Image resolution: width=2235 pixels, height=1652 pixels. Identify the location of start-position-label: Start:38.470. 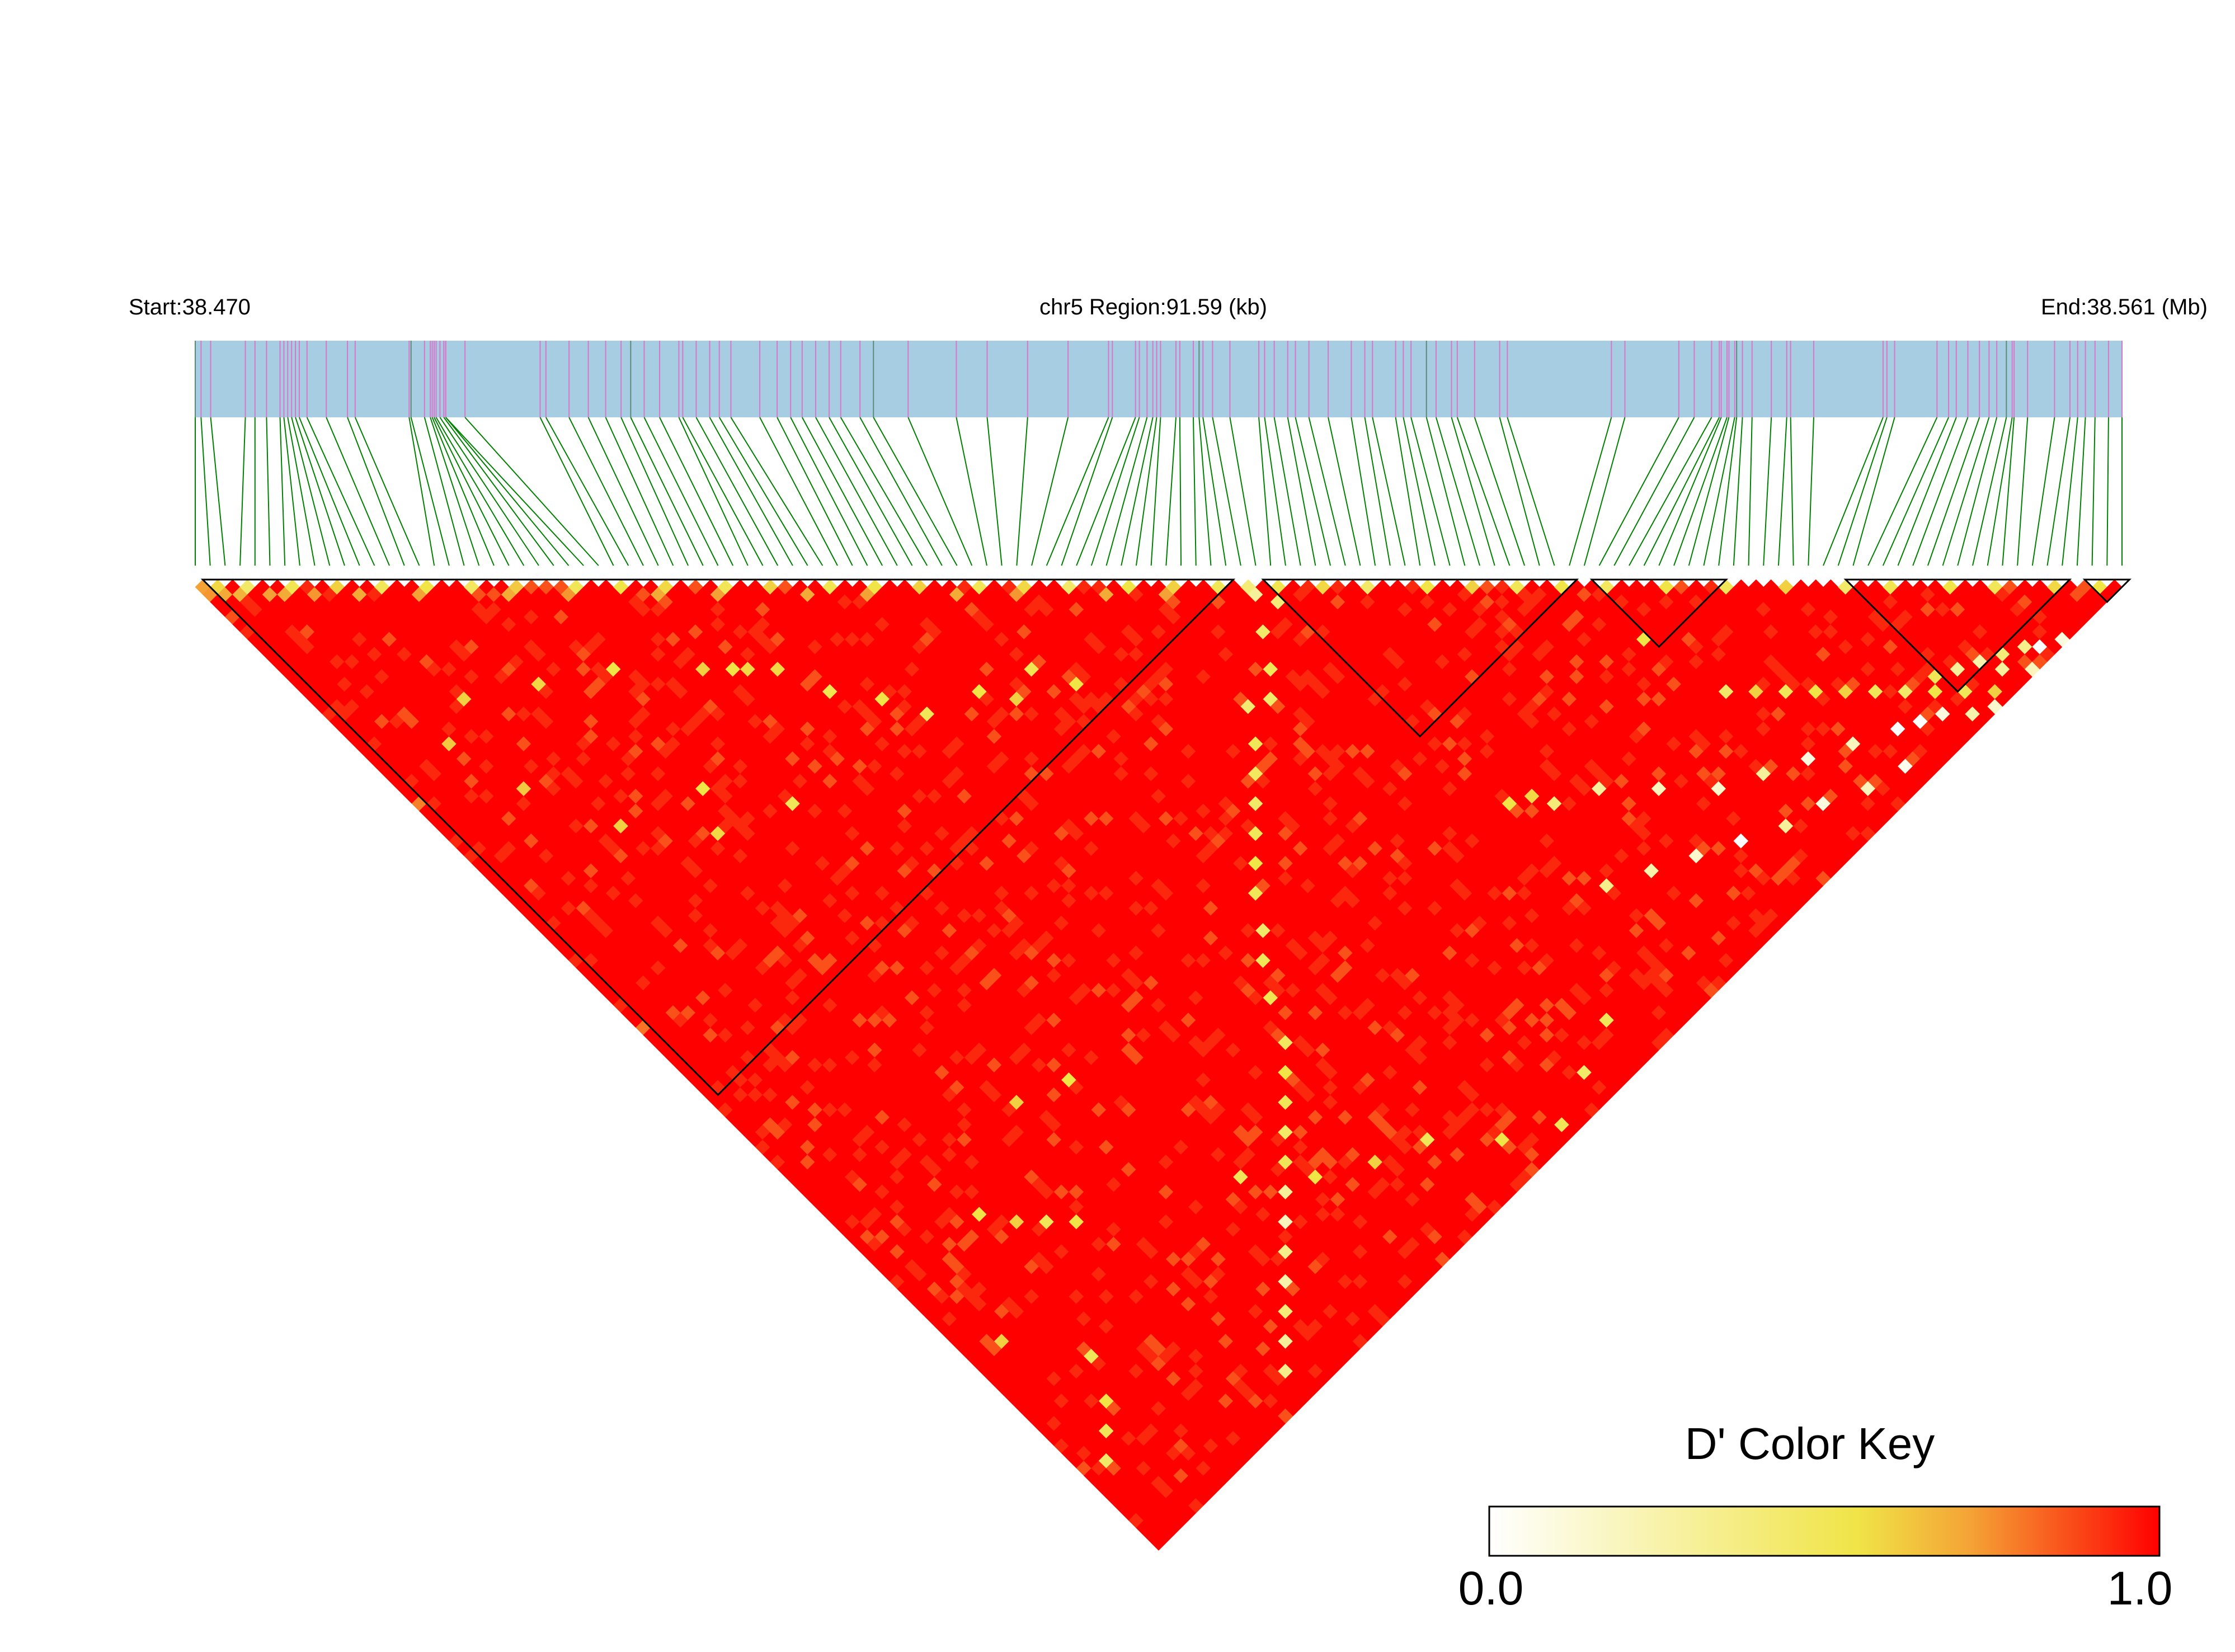
(190, 307).